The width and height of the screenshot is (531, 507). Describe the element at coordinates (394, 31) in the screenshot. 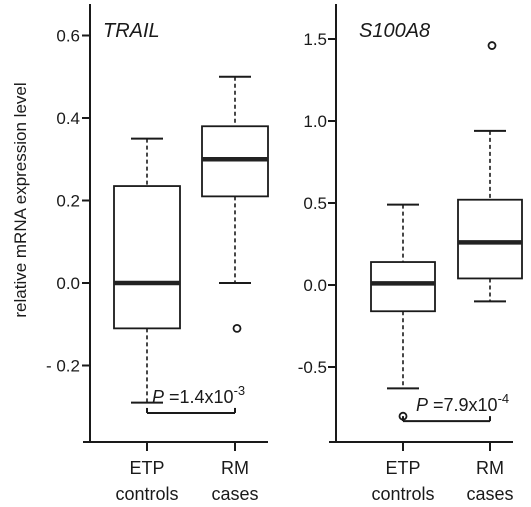

I see `panel-title: S100A8` at that location.